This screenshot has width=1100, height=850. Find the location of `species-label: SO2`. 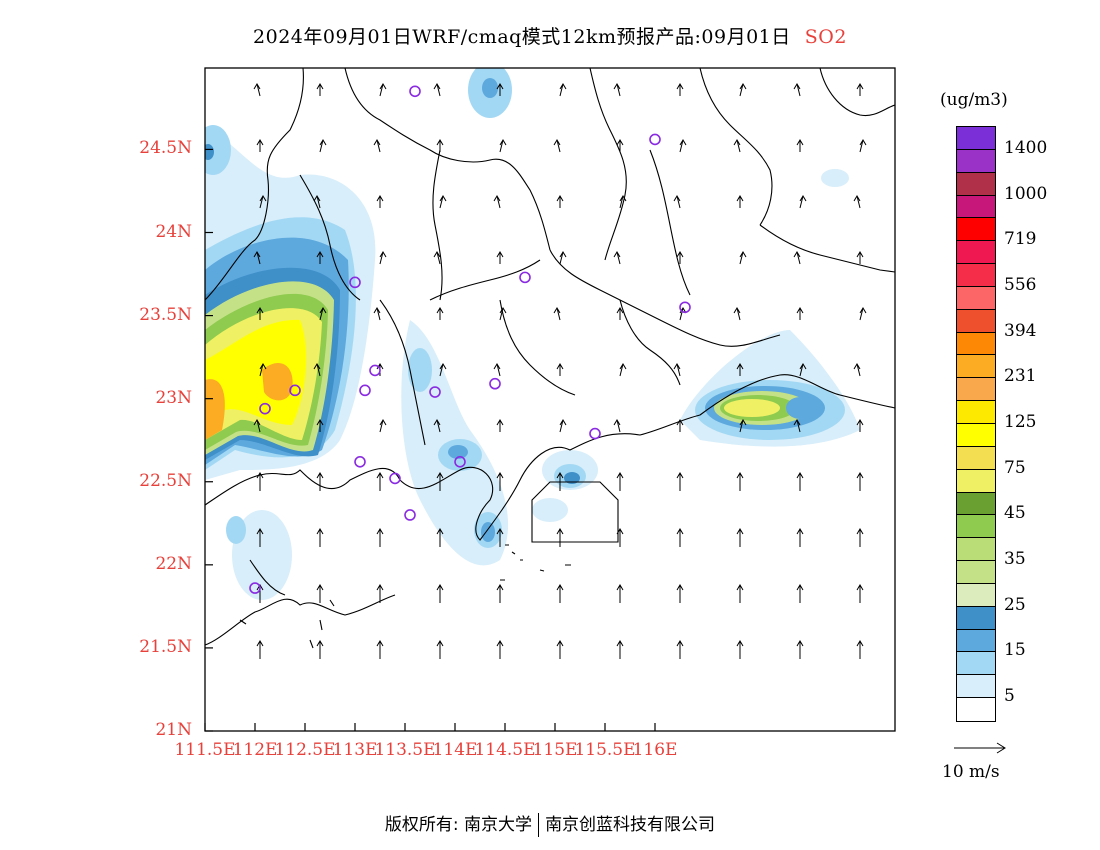

species-label: SO2 is located at coordinates (825, 37).